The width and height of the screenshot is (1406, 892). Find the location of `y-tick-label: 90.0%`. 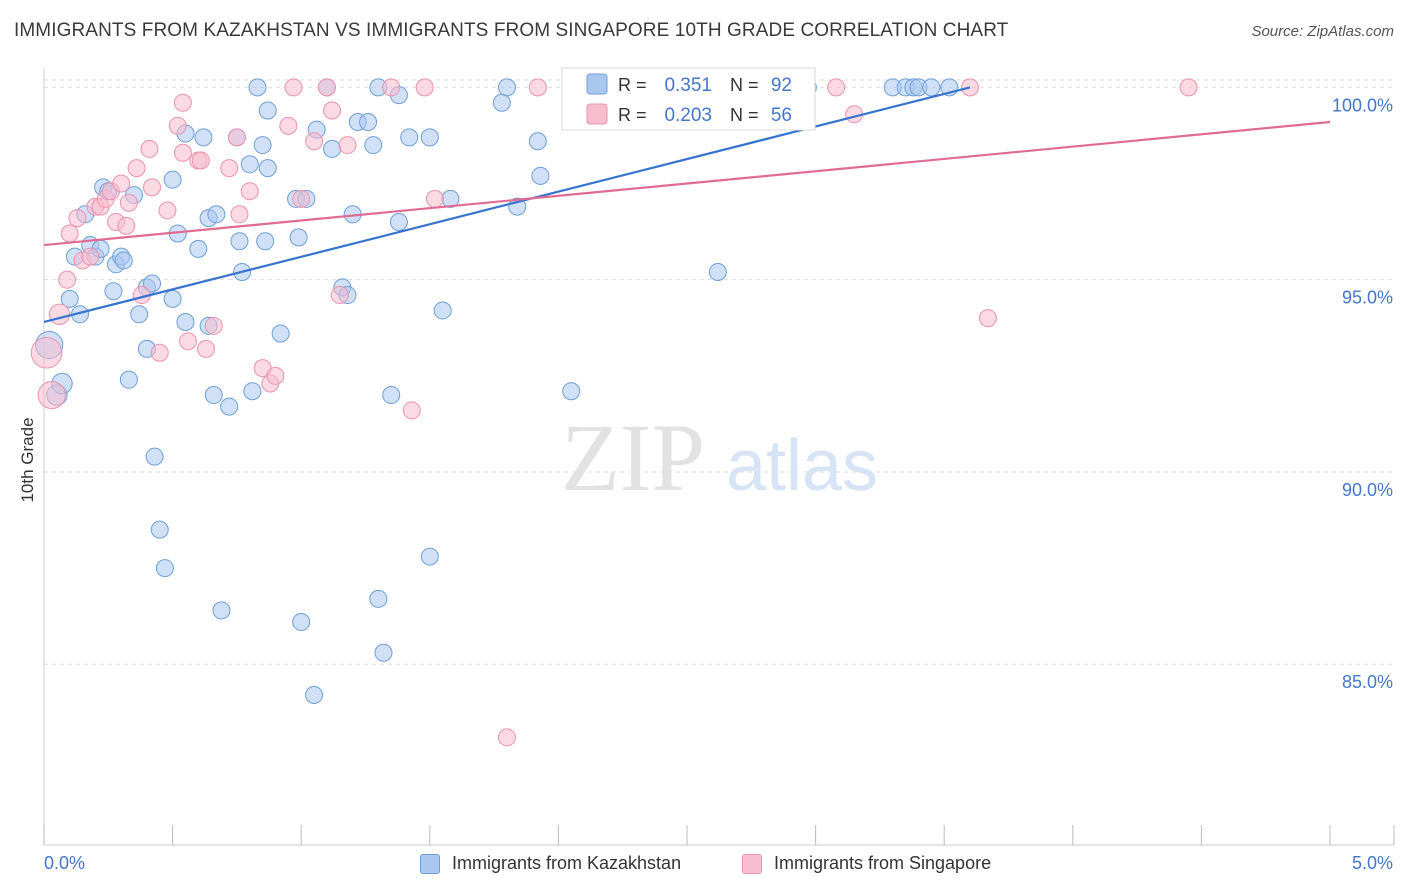

y-tick-label: 90.0% is located at coordinates (1367, 490).